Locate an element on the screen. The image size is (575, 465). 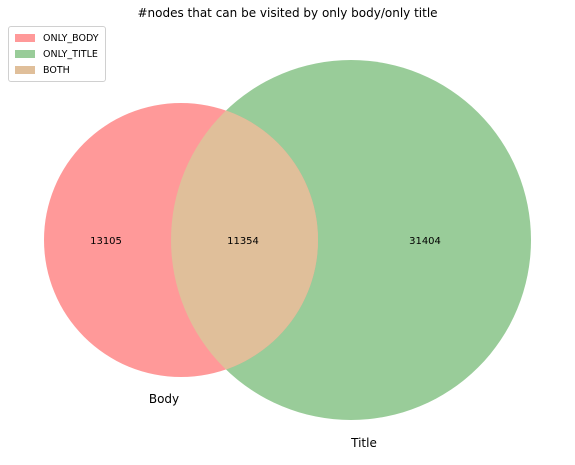
only-body-count: 13105 is located at coordinates (106, 241).